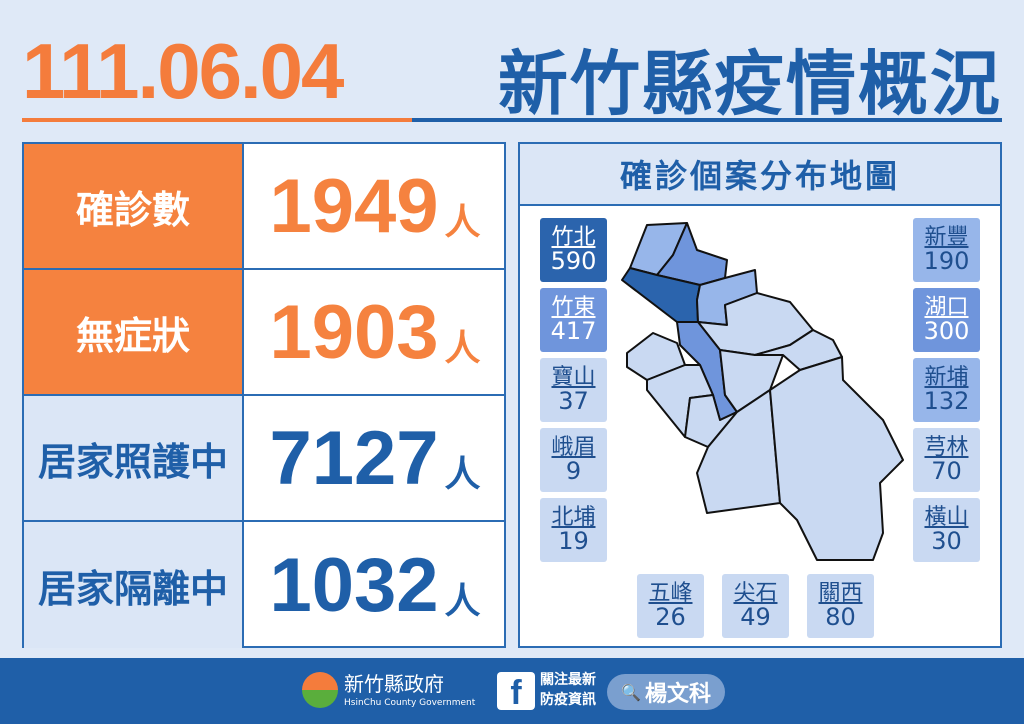 The image size is (1024, 724). What do you see at coordinates (946, 330) in the screenshot?
I see `township-count: 300` at bounding box center [946, 330].